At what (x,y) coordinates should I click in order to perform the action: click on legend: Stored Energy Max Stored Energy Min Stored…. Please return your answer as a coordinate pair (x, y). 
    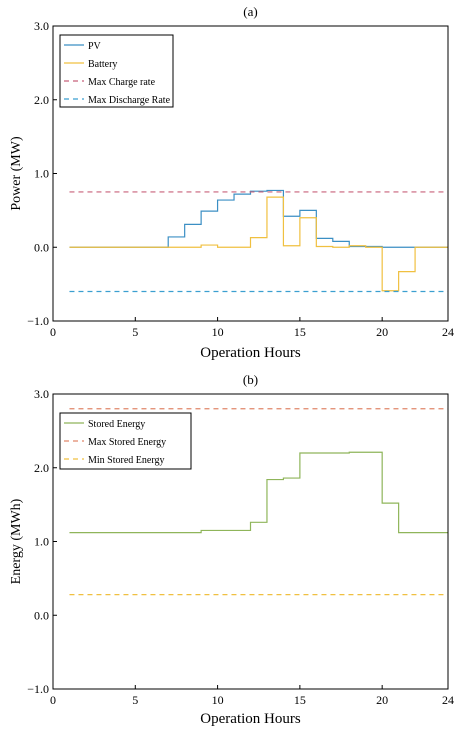
    Looking at the image, I should click on (125, 441).